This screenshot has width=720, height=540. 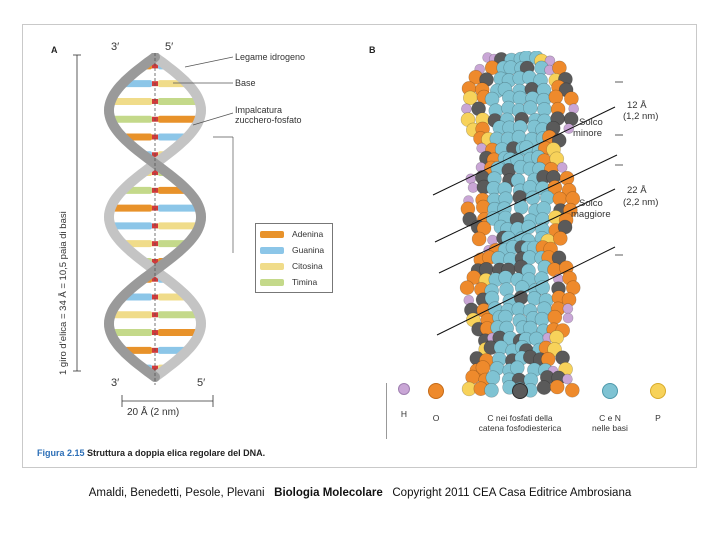 I want to click on minor-groove-label-2: minore, so click(x=588, y=133).